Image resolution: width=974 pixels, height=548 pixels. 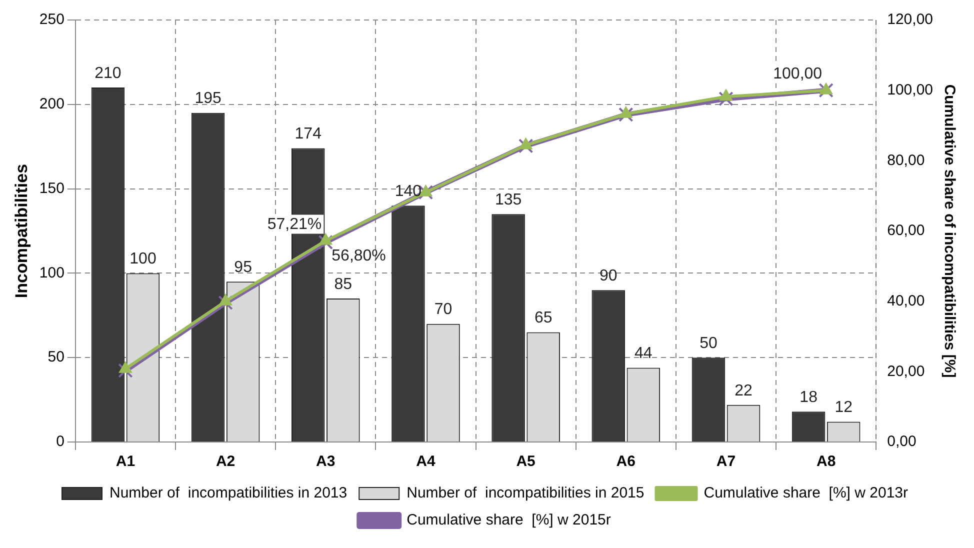 What do you see at coordinates (229, 493) in the screenshot?
I see `legend-label: Number of incompatibilities in 2013` at bounding box center [229, 493].